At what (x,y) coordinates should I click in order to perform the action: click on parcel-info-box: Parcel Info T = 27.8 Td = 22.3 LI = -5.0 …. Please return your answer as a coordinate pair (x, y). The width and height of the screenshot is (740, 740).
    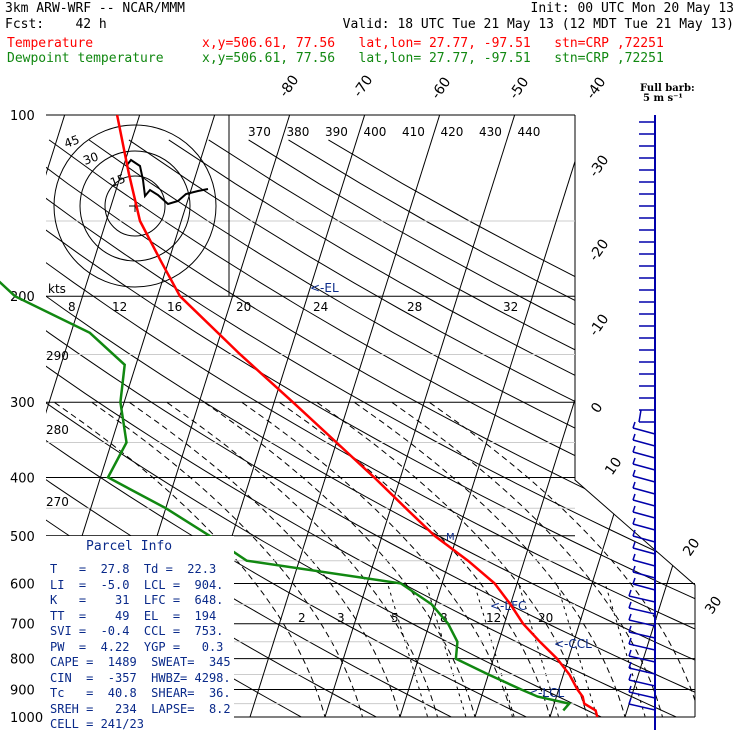
    Looking at the image, I should click on (140, 633).